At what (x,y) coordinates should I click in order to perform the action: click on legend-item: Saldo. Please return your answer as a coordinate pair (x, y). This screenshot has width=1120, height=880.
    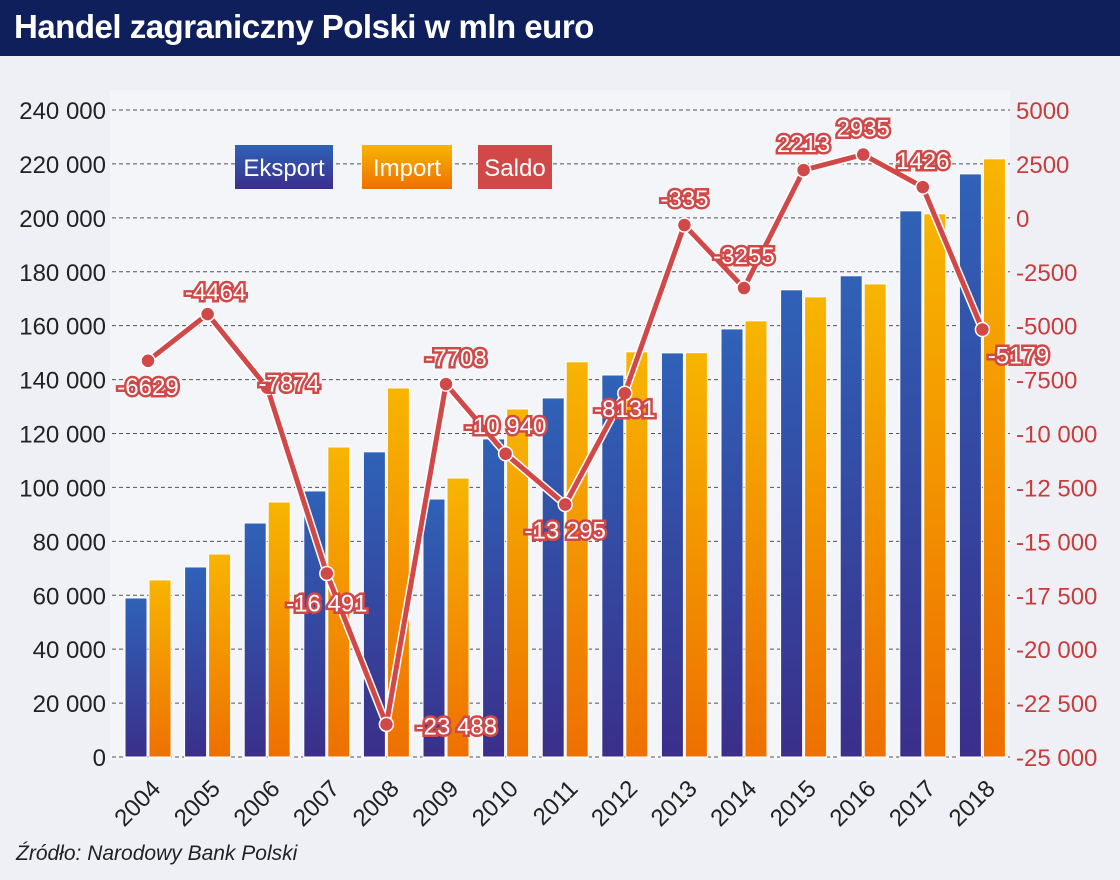
    Looking at the image, I should click on (515, 167).